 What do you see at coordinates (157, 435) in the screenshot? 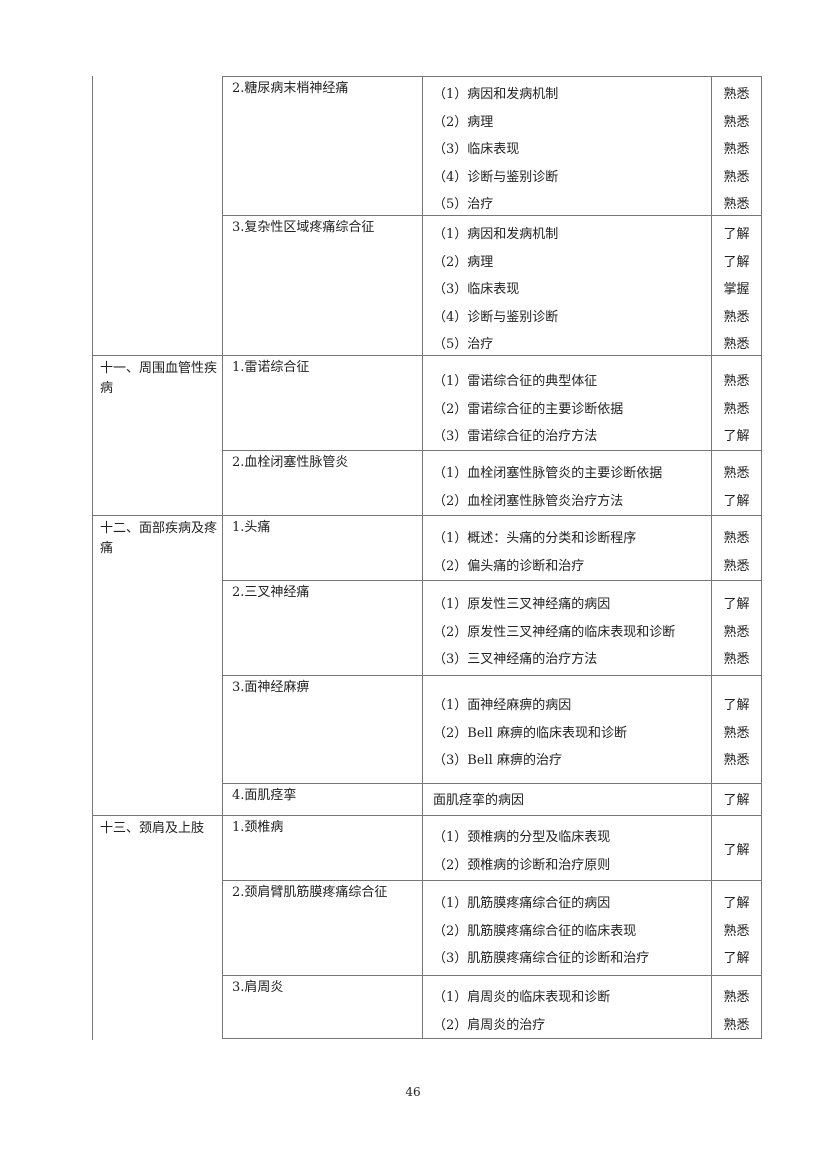
I see `section-cell: 十一、周围血管性疾病` at bounding box center [157, 435].